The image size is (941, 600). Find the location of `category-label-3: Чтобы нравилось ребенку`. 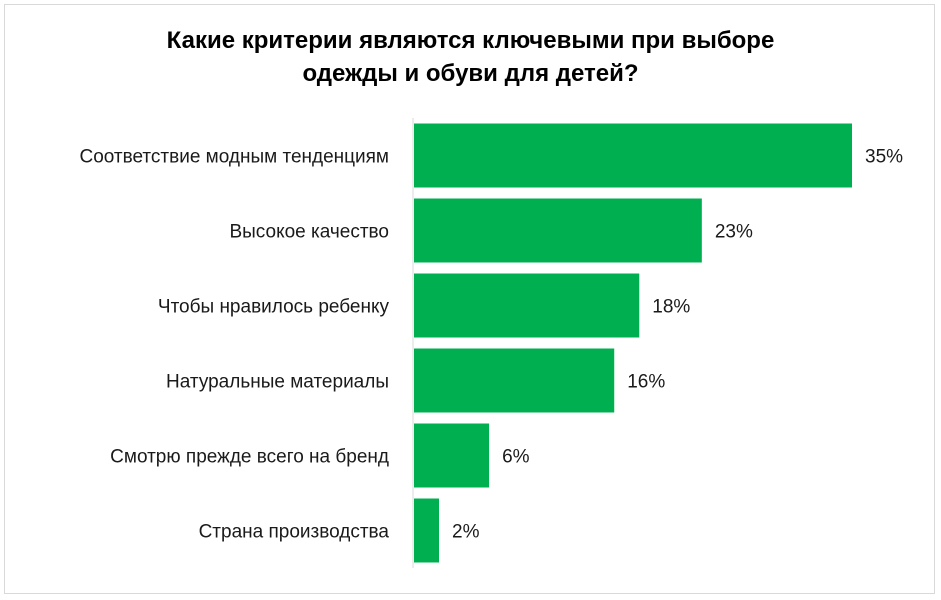

category-label-3: Чтобы нравилось ребенку is located at coordinates (274, 307).